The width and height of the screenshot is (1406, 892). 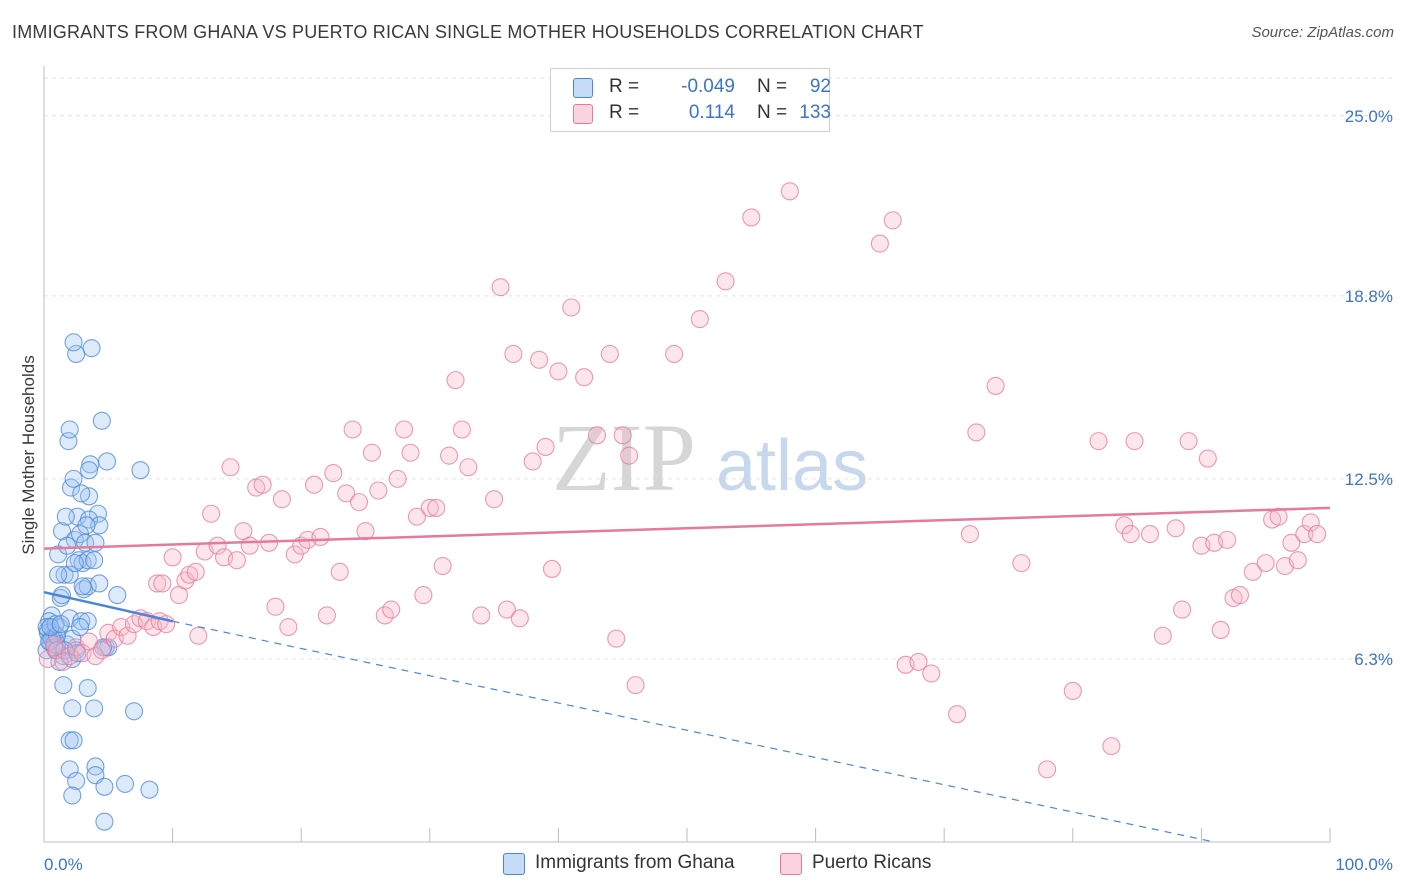 I want to click on y-tick-labels: 6.3% 12.5% 18.8% 25.0%, so click(x=1369, y=388).